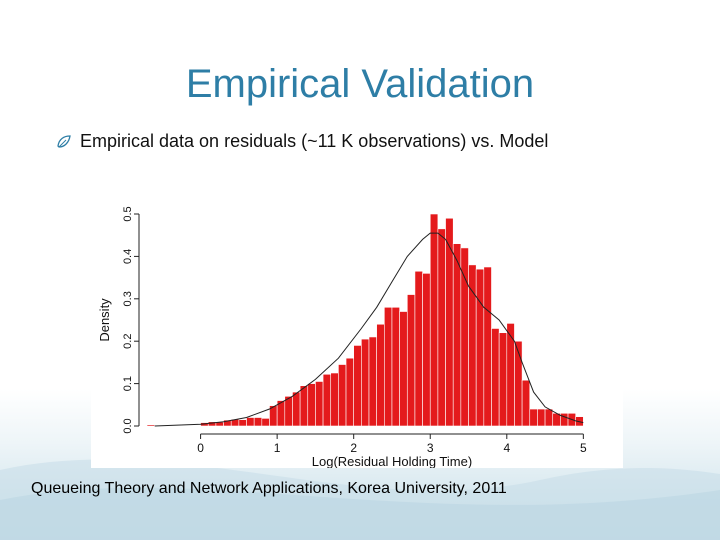 The image size is (720, 540). What do you see at coordinates (128, 425) in the screenshot?
I see `y-tick-label: 0.0` at bounding box center [128, 425].